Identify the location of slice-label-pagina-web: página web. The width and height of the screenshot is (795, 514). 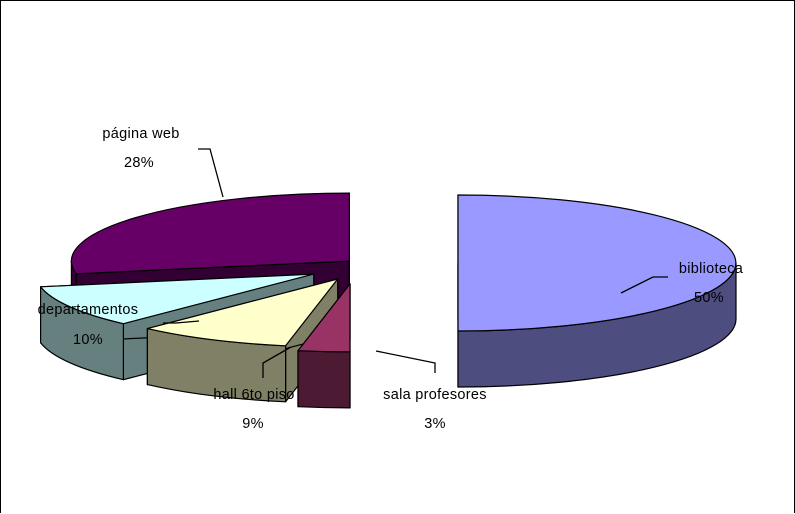
(140, 134).